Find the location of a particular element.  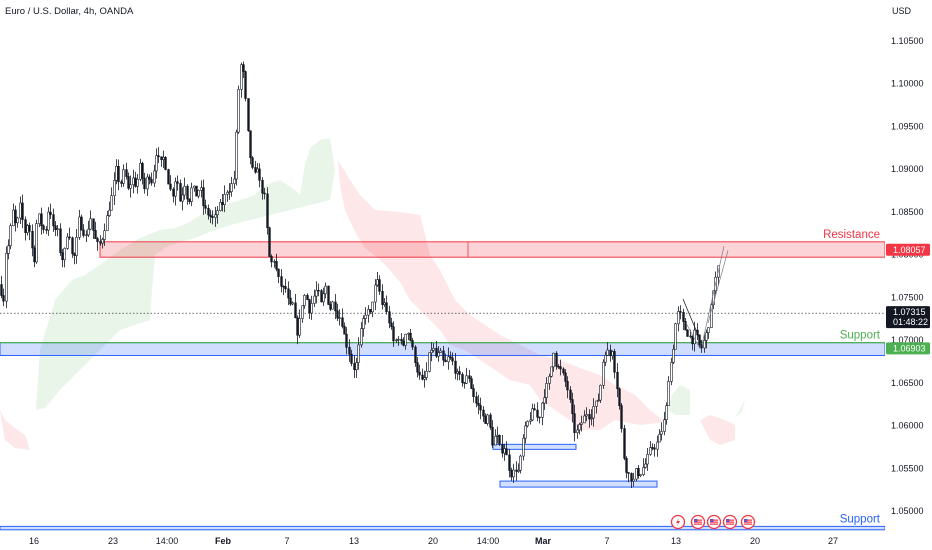

chart-title: Euro / U.S. Dollar, 4h, OANDA is located at coordinates (69, 11).